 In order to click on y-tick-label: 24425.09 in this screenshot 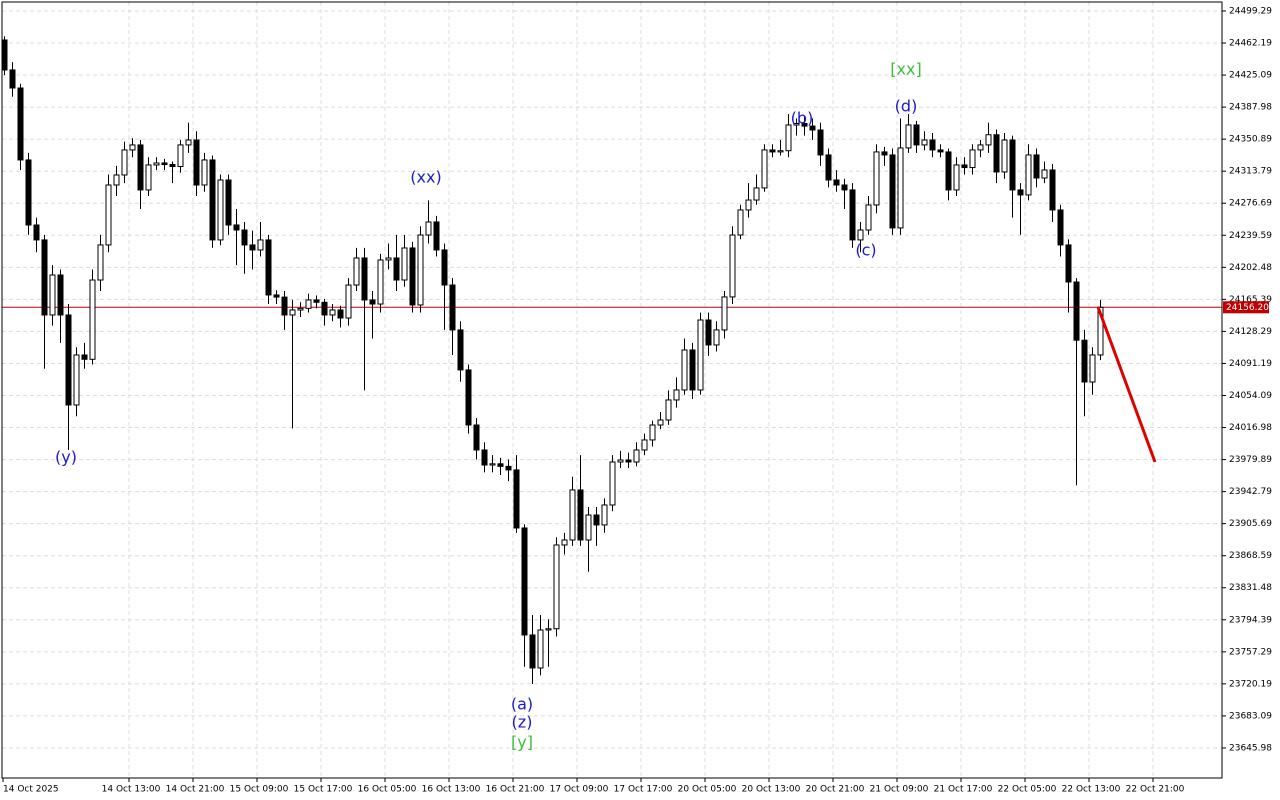, I will do `click(1250, 76)`.